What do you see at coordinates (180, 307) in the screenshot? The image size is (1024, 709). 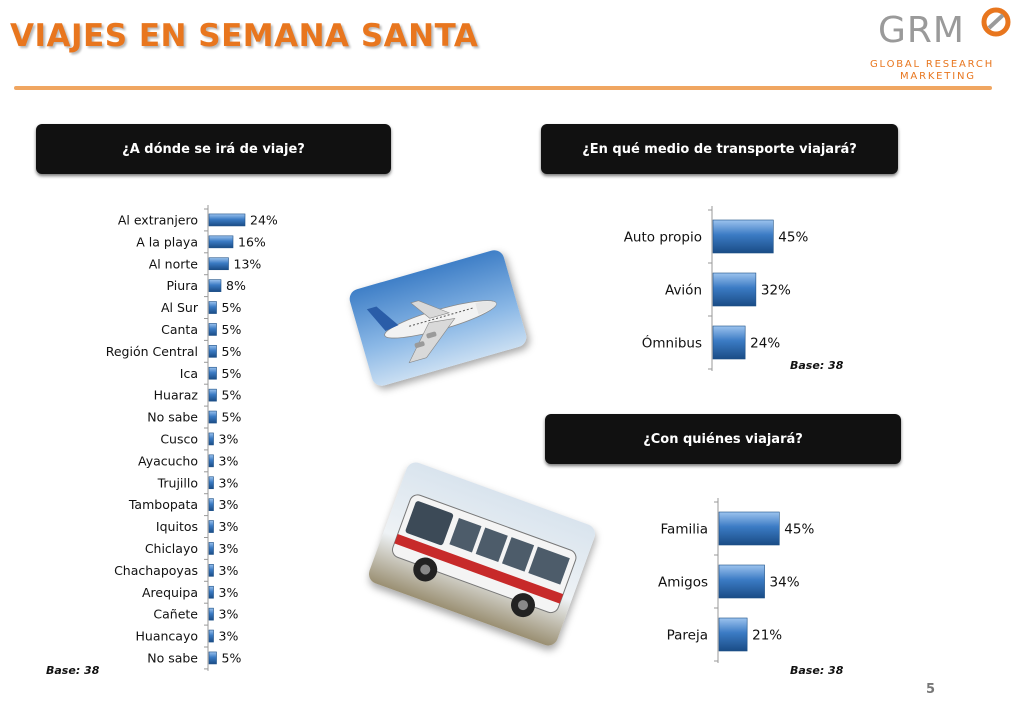 I see `chart1-category-label: Al Sur` at bounding box center [180, 307].